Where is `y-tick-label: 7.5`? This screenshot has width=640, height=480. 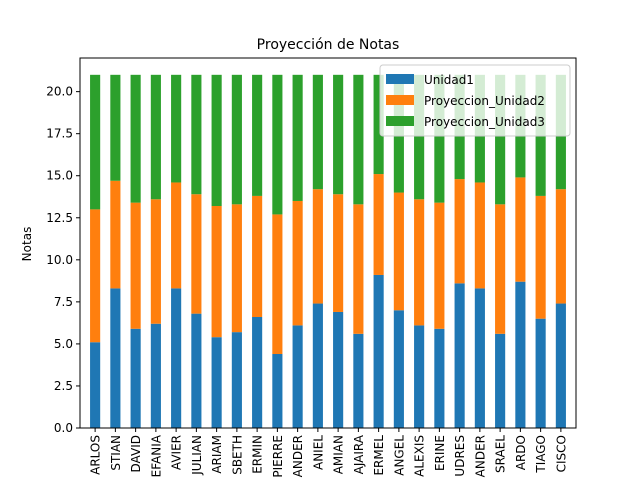 y-tick-label: 7.5 is located at coordinates (63, 302).